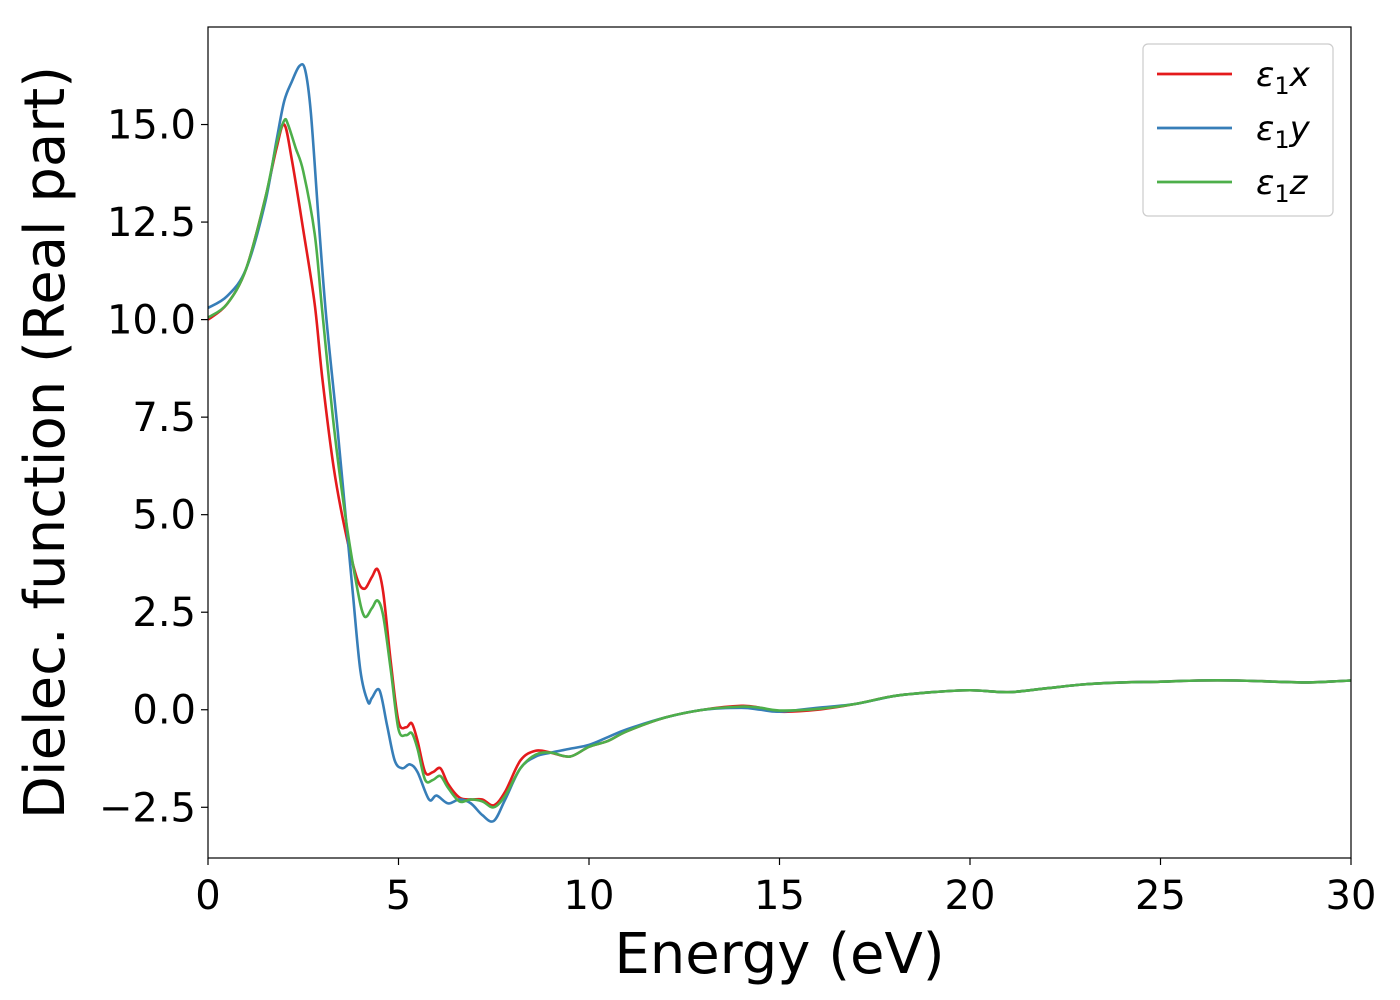 This screenshot has height=1000, width=1400. I want to click on legend-box, so click(1238, 130).